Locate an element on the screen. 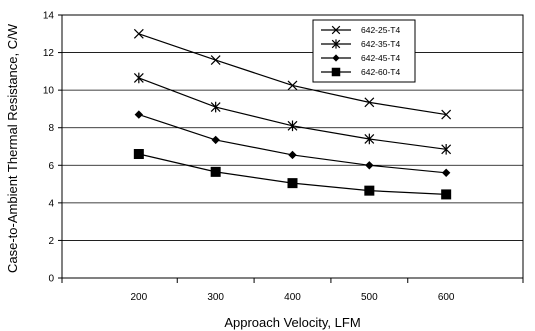 The image size is (535, 331). y-tick-label: 12 is located at coordinates (49, 53).